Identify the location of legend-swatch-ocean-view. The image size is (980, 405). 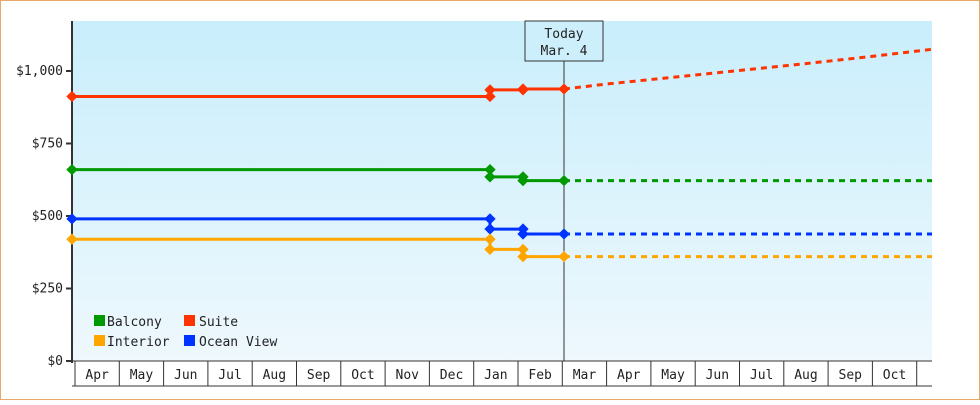
(189, 340).